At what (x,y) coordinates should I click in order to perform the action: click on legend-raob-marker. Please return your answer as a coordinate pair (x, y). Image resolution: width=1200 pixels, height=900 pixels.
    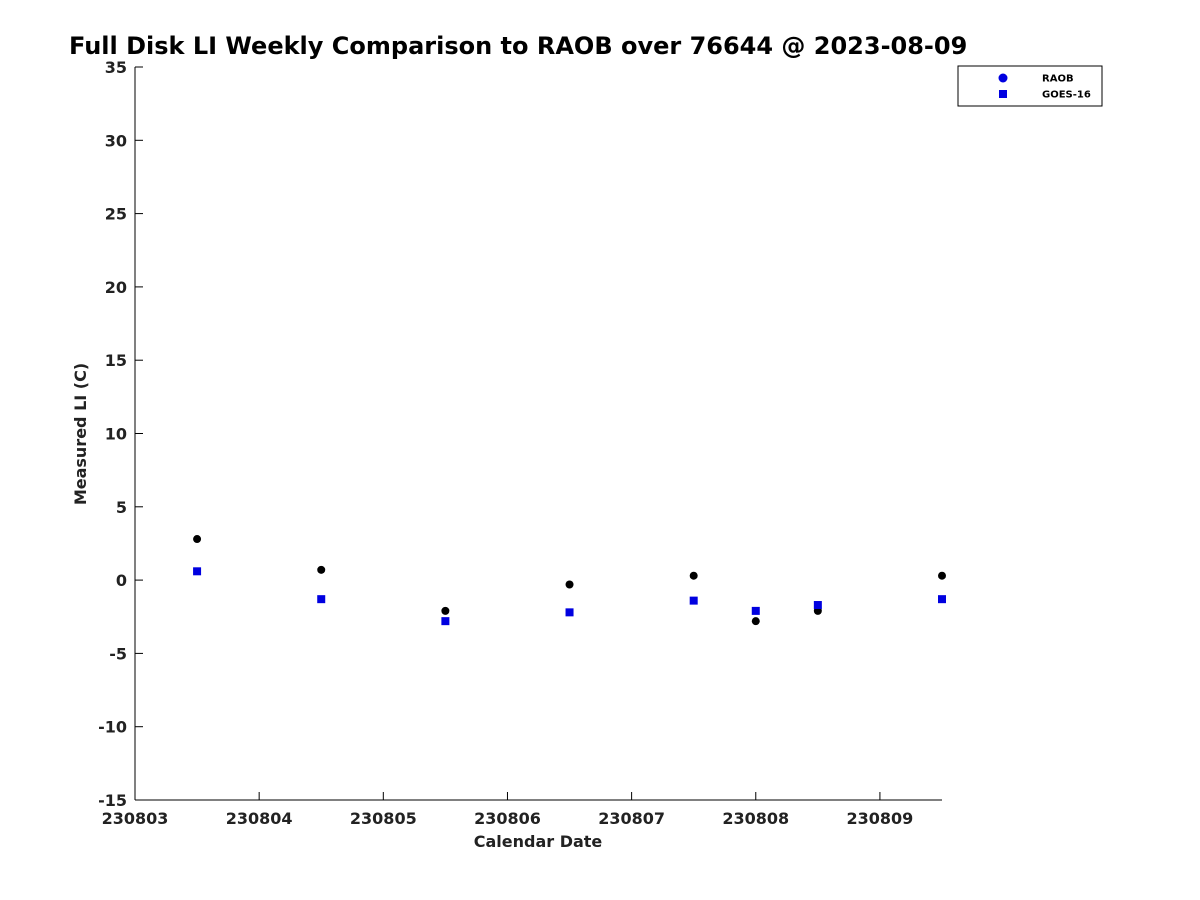
    Looking at the image, I should click on (1003, 78).